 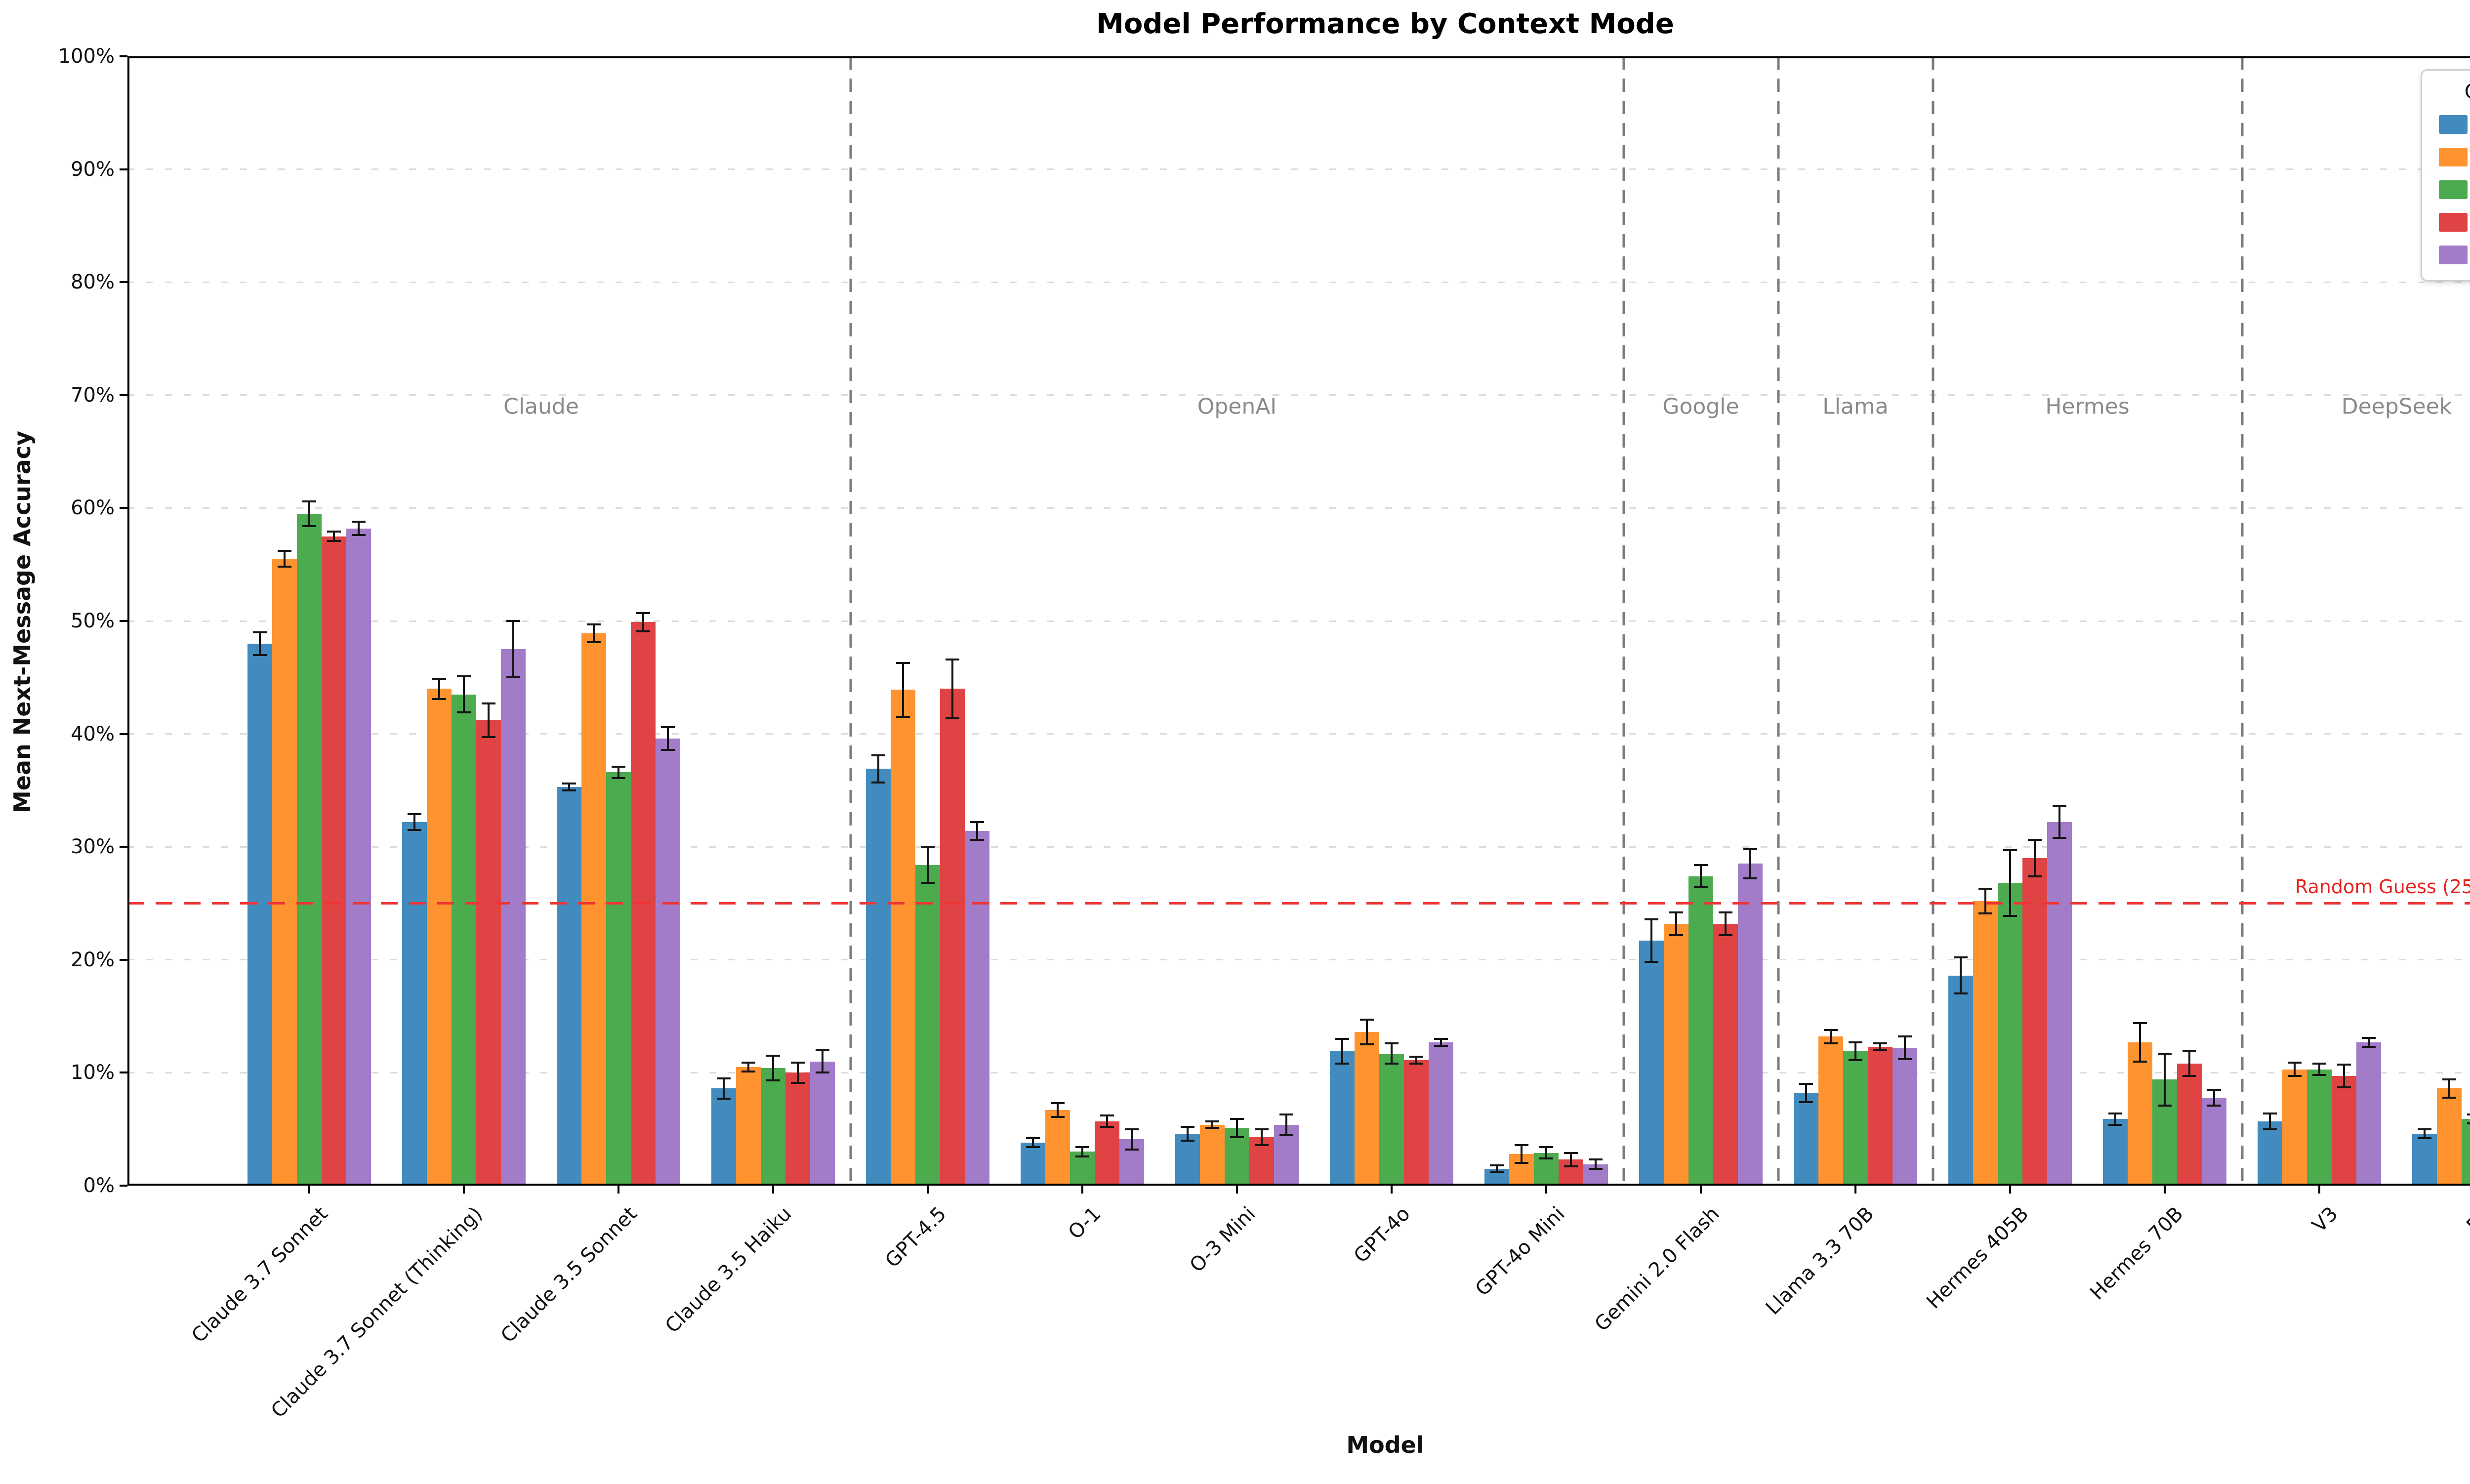 What do you see at coordinates (60, 507) in the screenshot?
I see `y-tick-label: 60%` at bounding box center [60, 507].